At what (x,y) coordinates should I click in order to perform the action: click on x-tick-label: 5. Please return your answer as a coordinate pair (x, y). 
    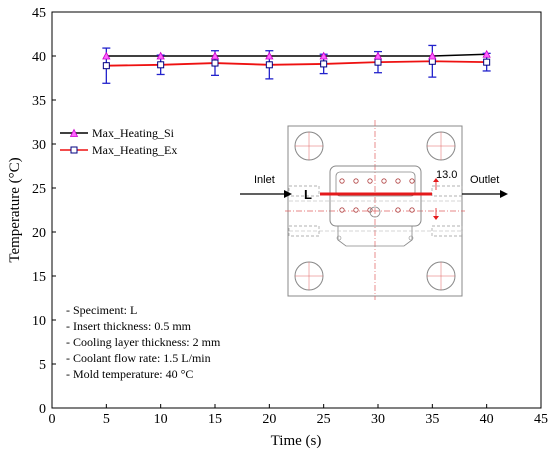
    Looking at the image, I should click on (106, 419).